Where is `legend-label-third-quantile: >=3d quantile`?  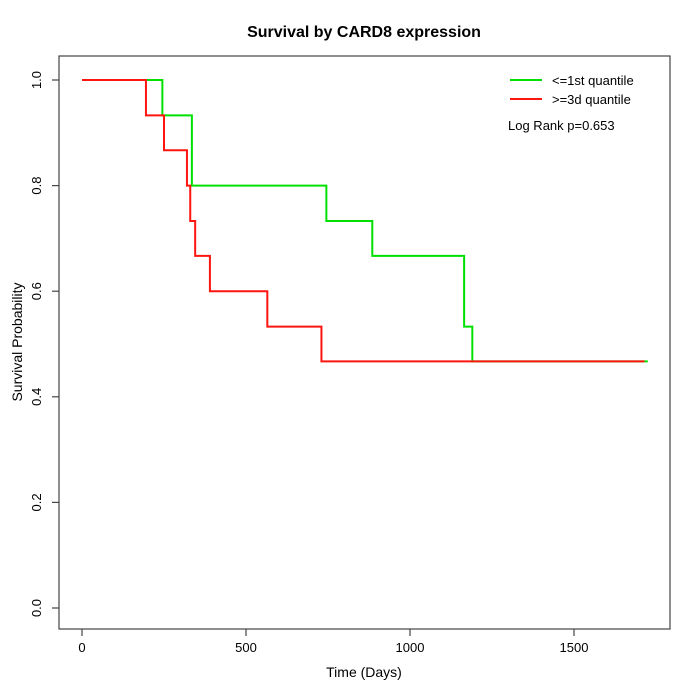
legend-label-third-quantile: >=3d quantile is located at coordinates (591, 99).